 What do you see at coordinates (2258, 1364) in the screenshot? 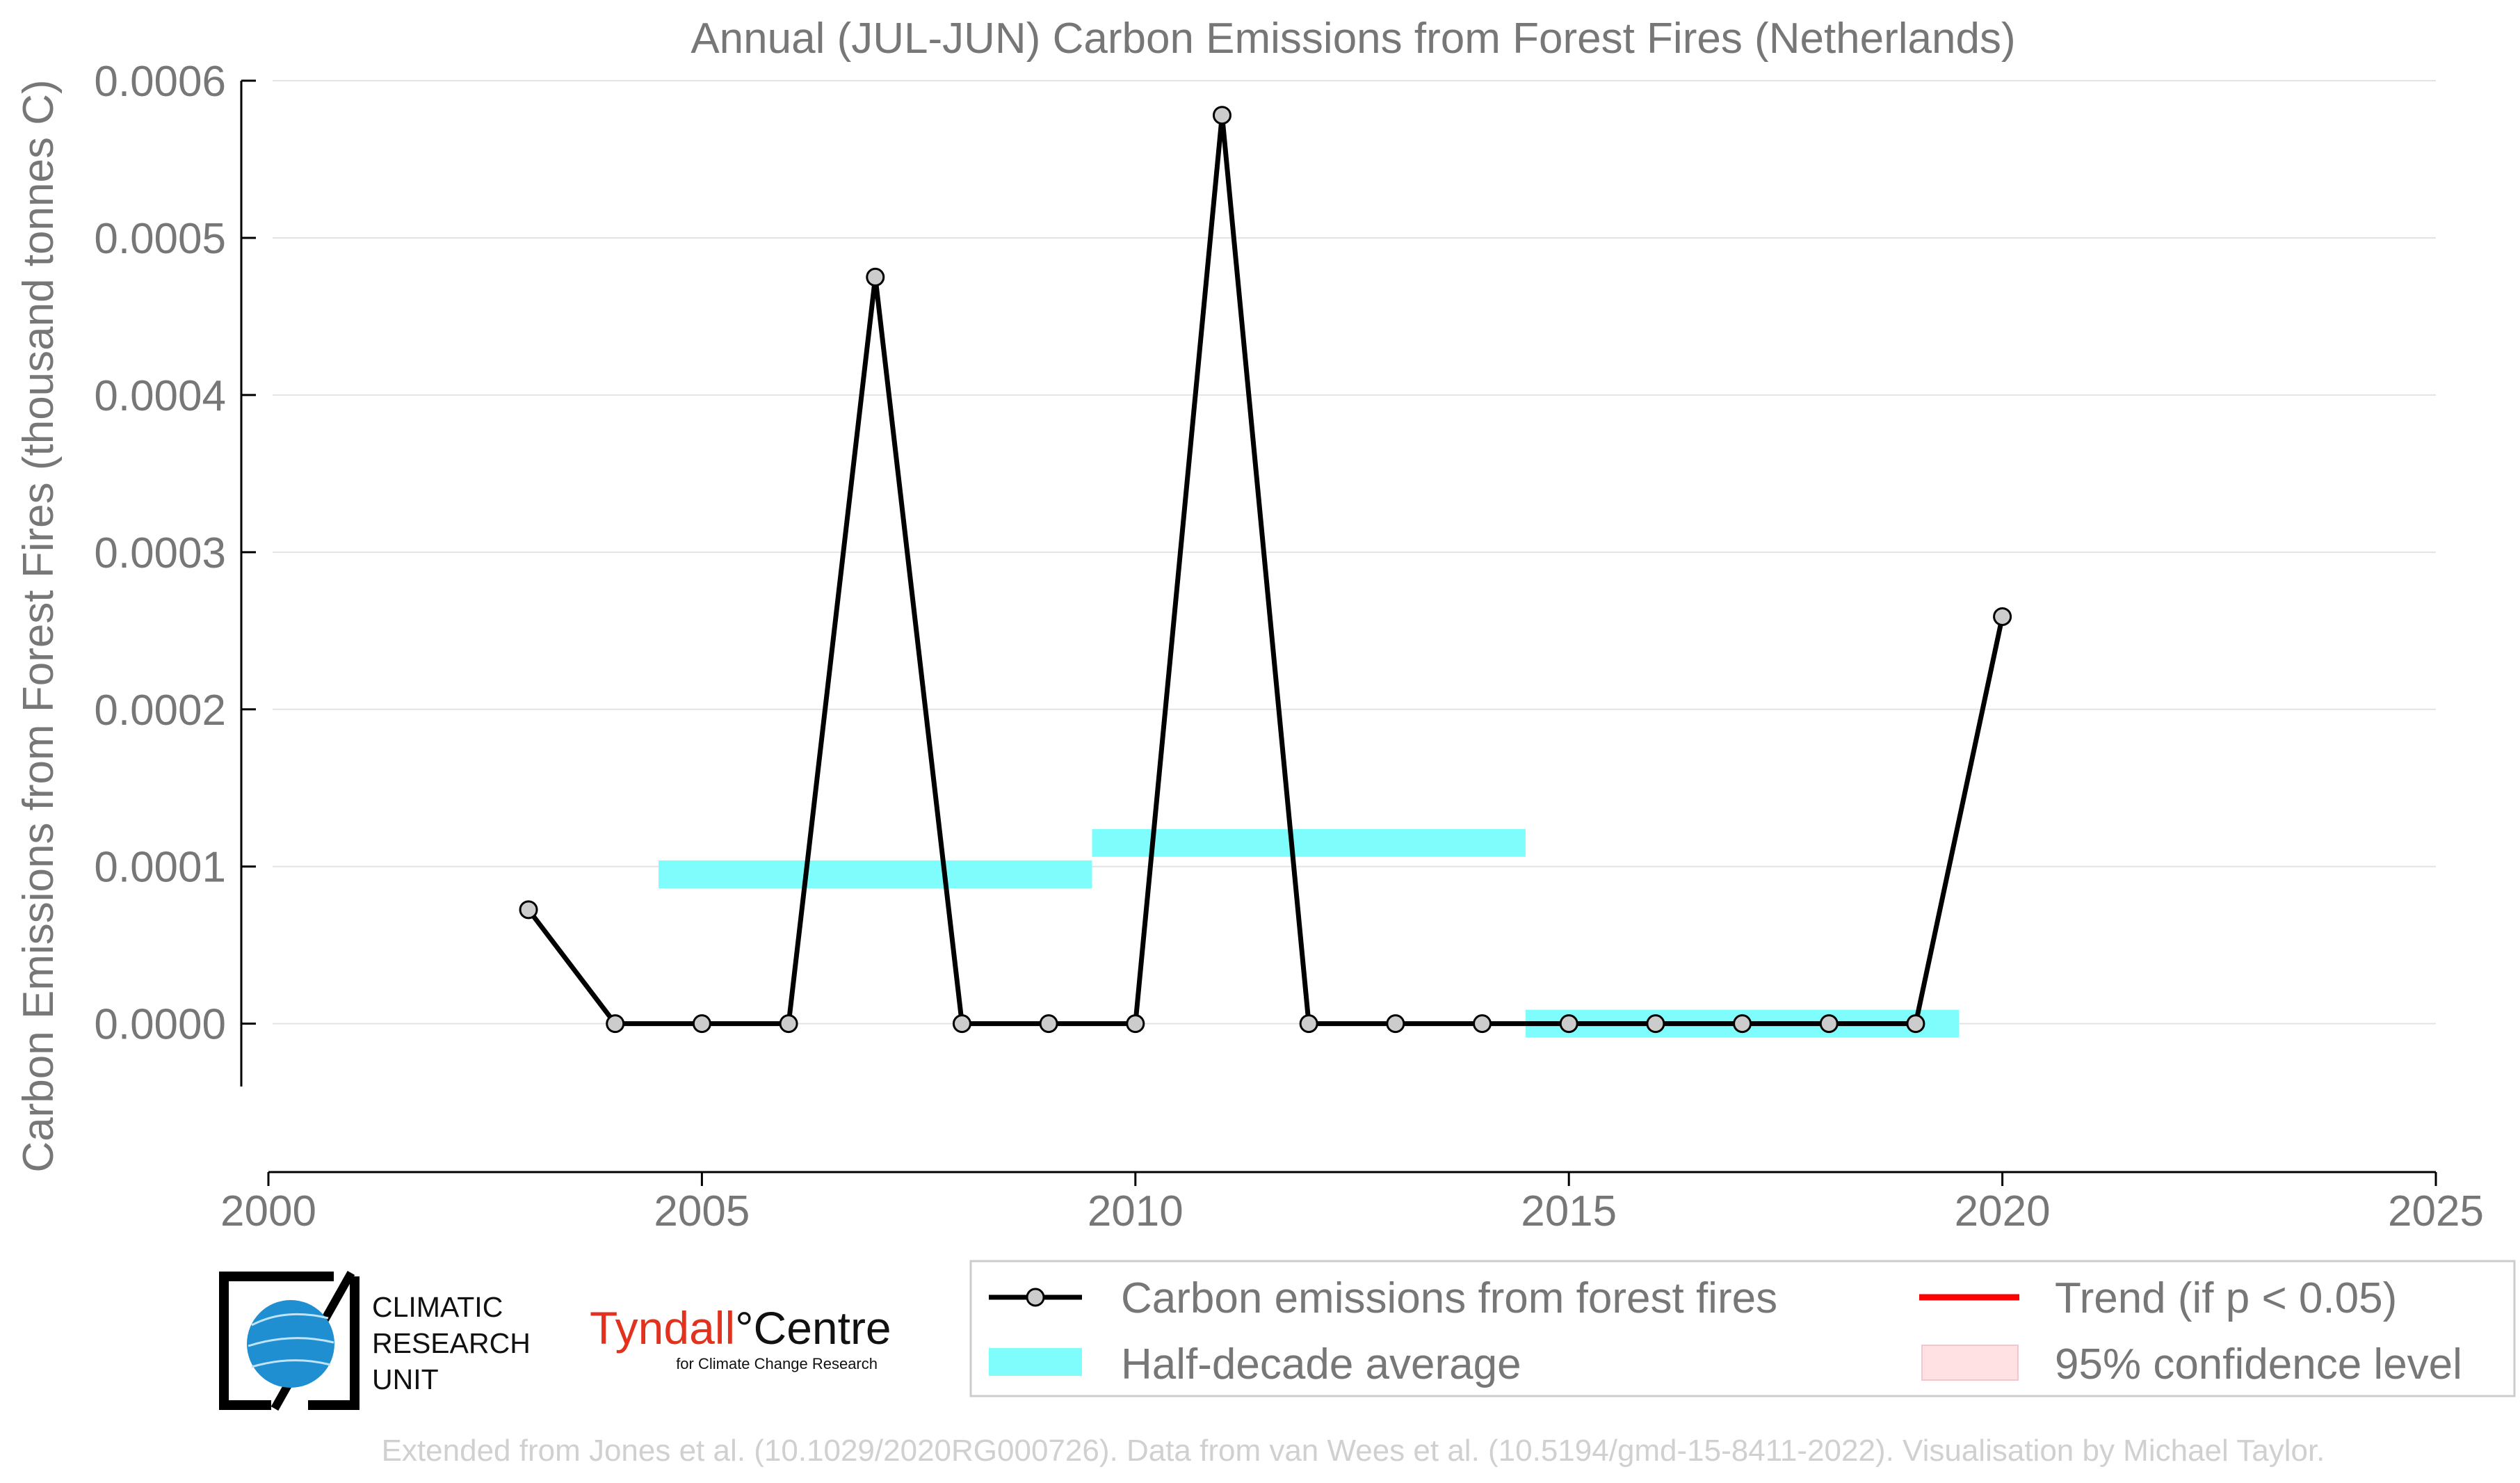
I see `legend-label-confidence: 95% confidence level` at bounding box center [2258, 1364].